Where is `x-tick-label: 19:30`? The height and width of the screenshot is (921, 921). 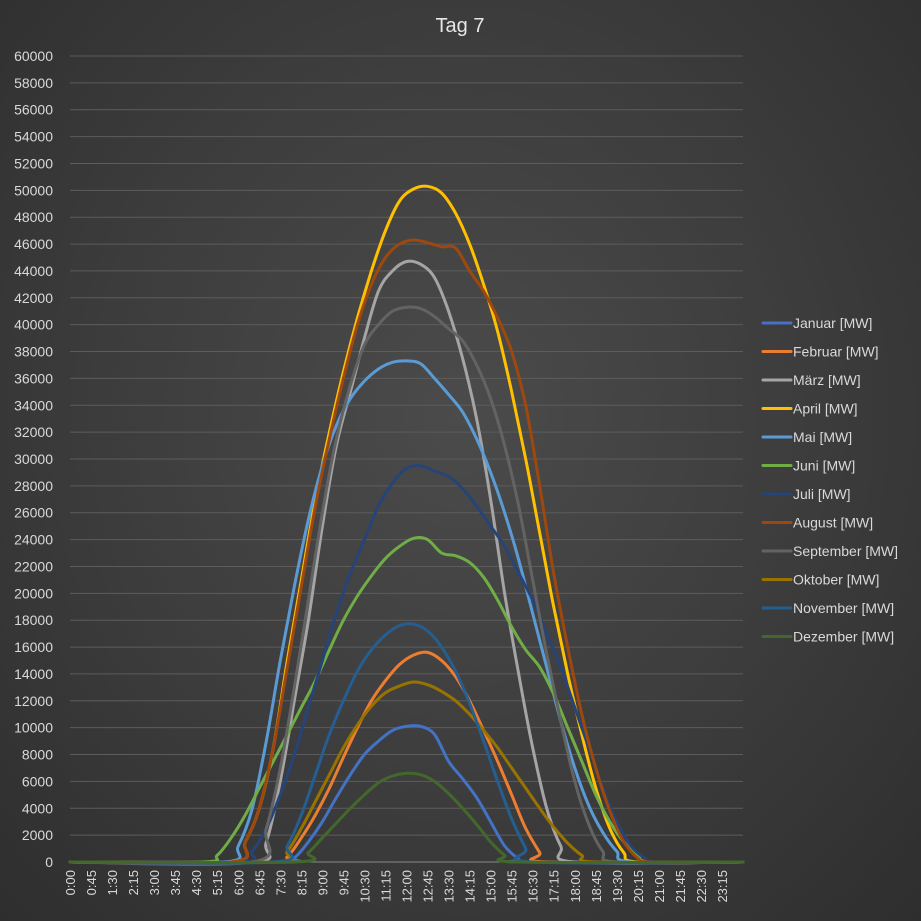
x-tick-label: 19:30 is located at coordinates (617, 886).